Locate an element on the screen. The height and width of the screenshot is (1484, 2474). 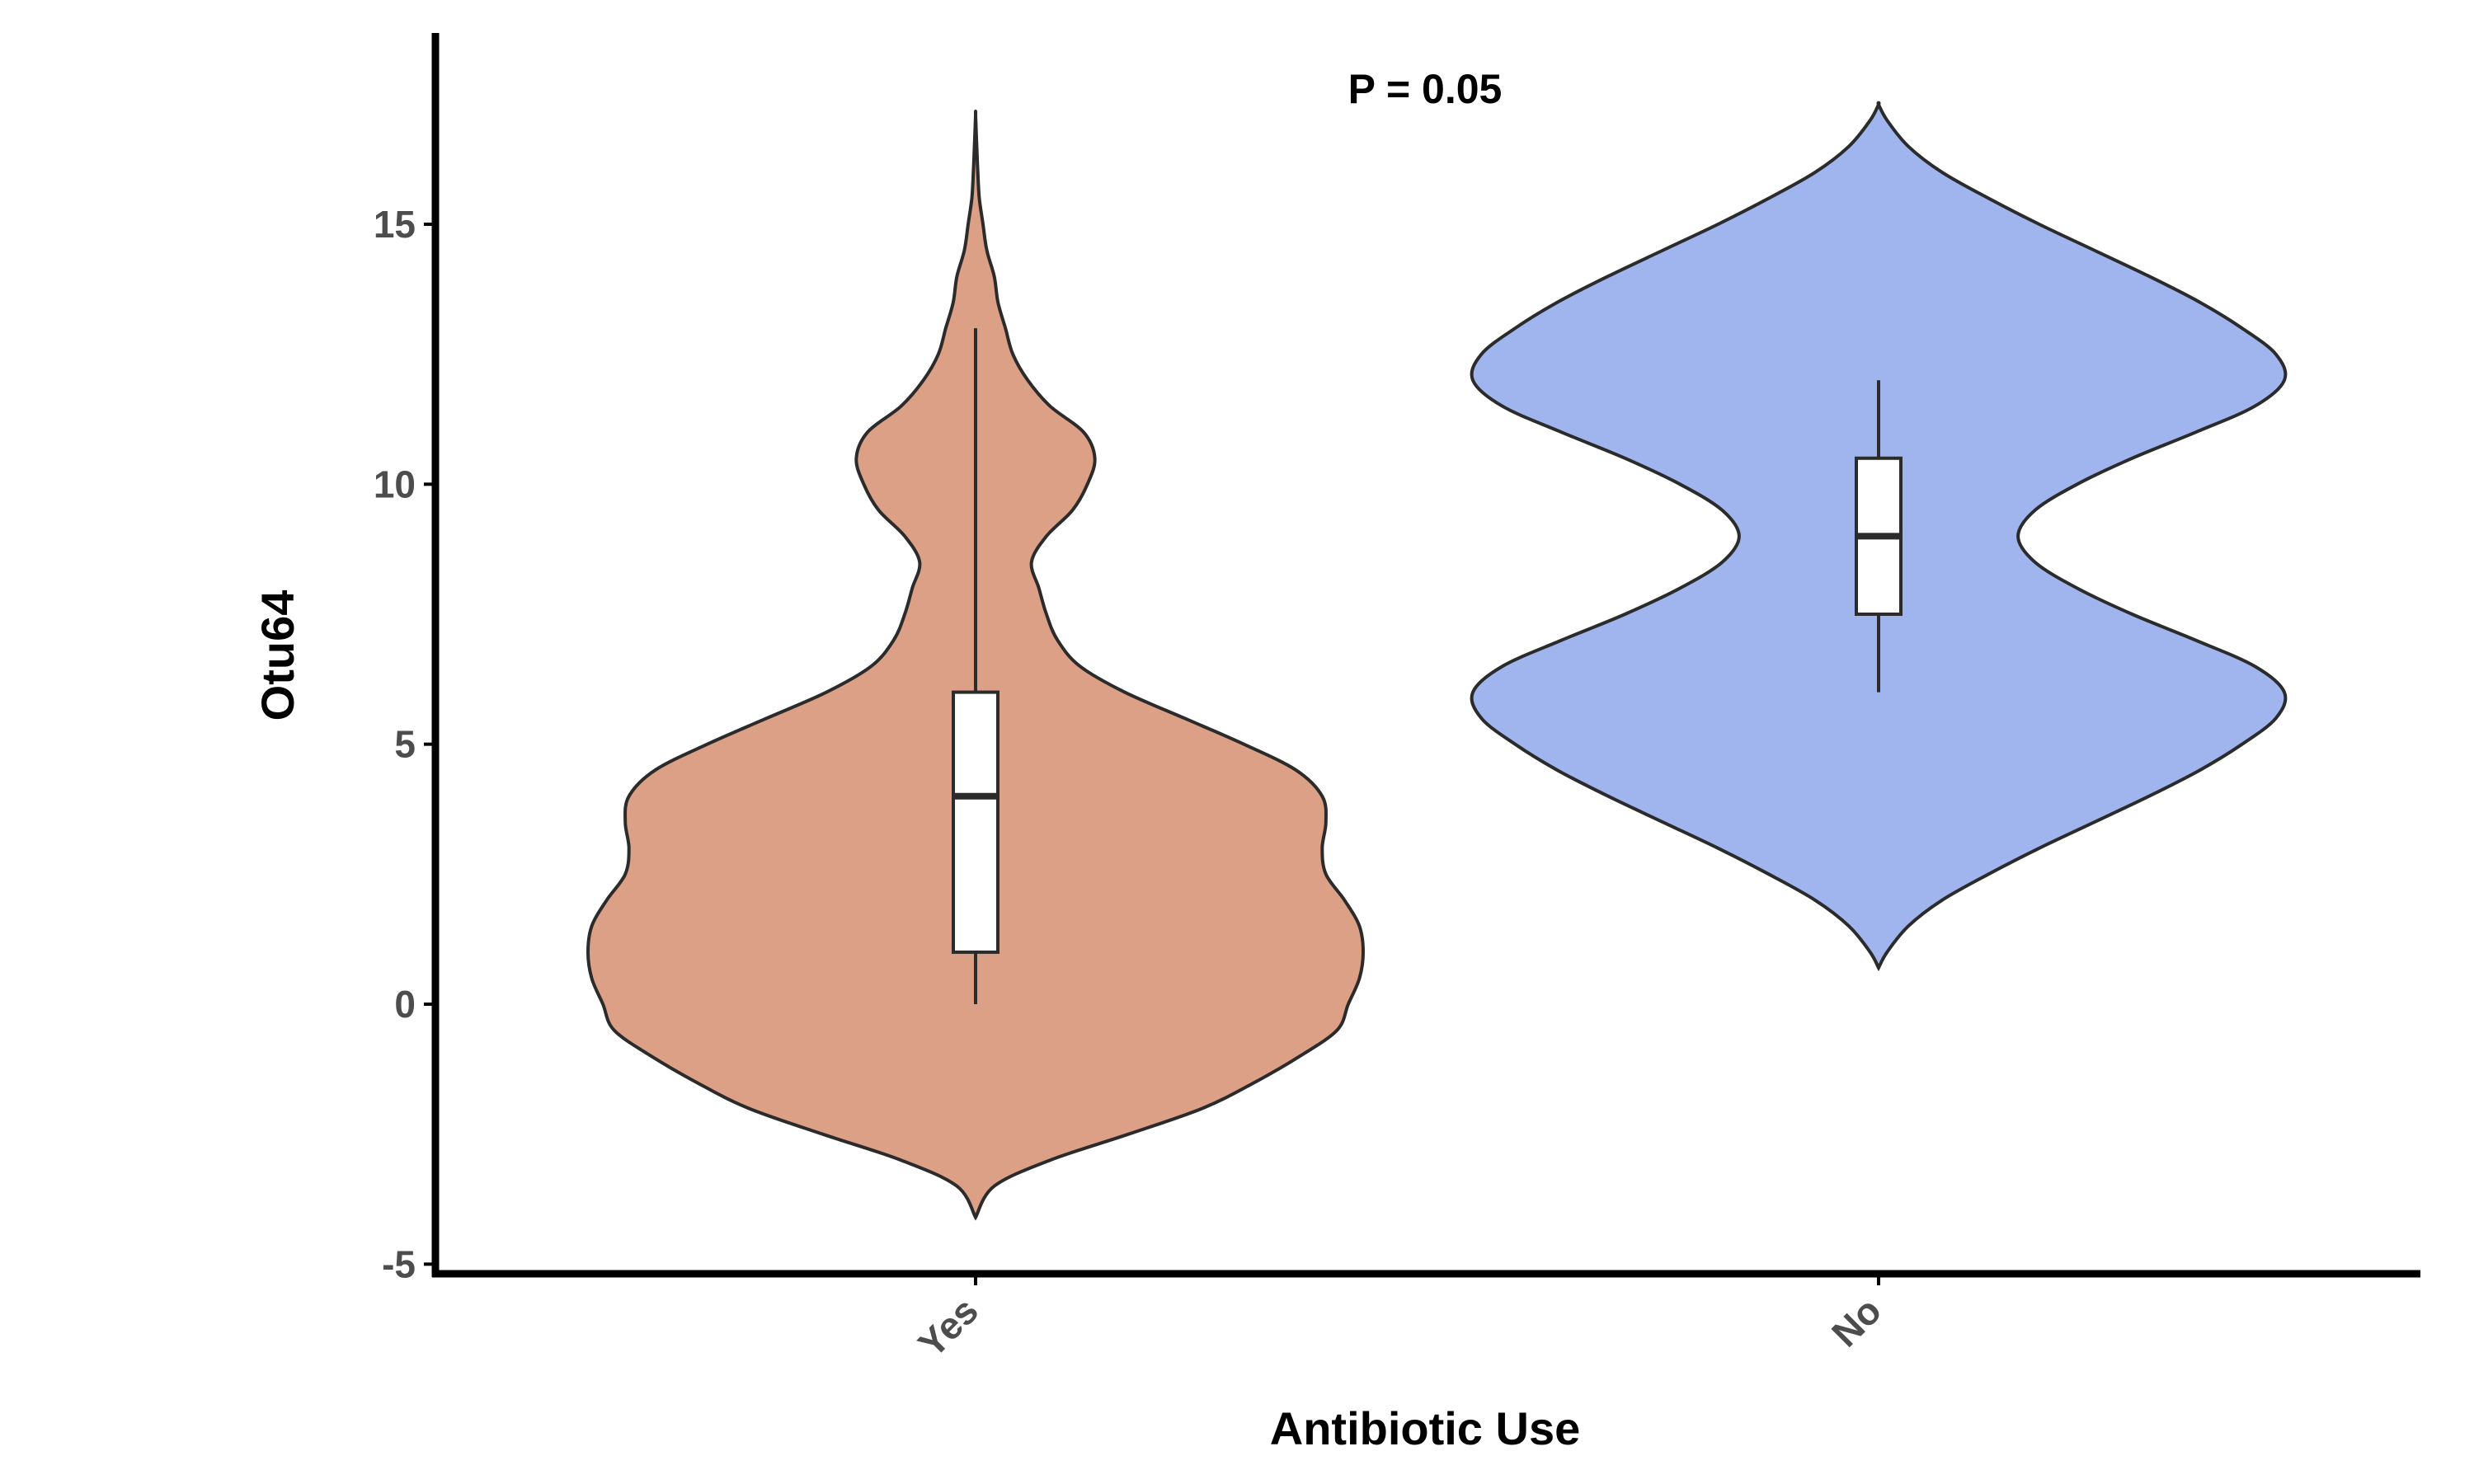
y-ticks: -5 0 5 10 15 is located at coordinates (404, 744).